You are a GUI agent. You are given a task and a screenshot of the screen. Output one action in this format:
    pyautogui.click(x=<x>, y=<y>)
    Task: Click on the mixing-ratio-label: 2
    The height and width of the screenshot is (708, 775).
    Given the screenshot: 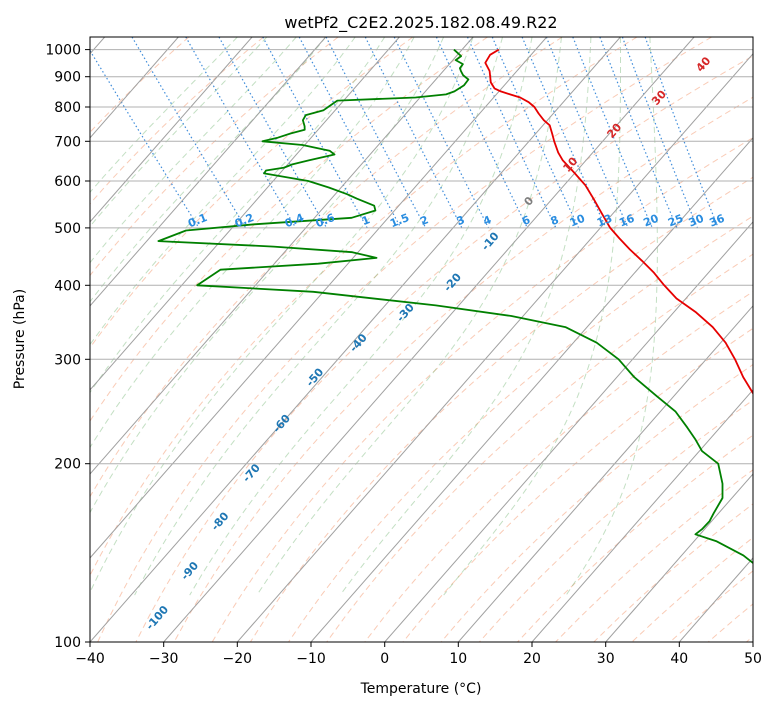 What is the action you would take?
    pyautogui.click(x=424, y=220)
    